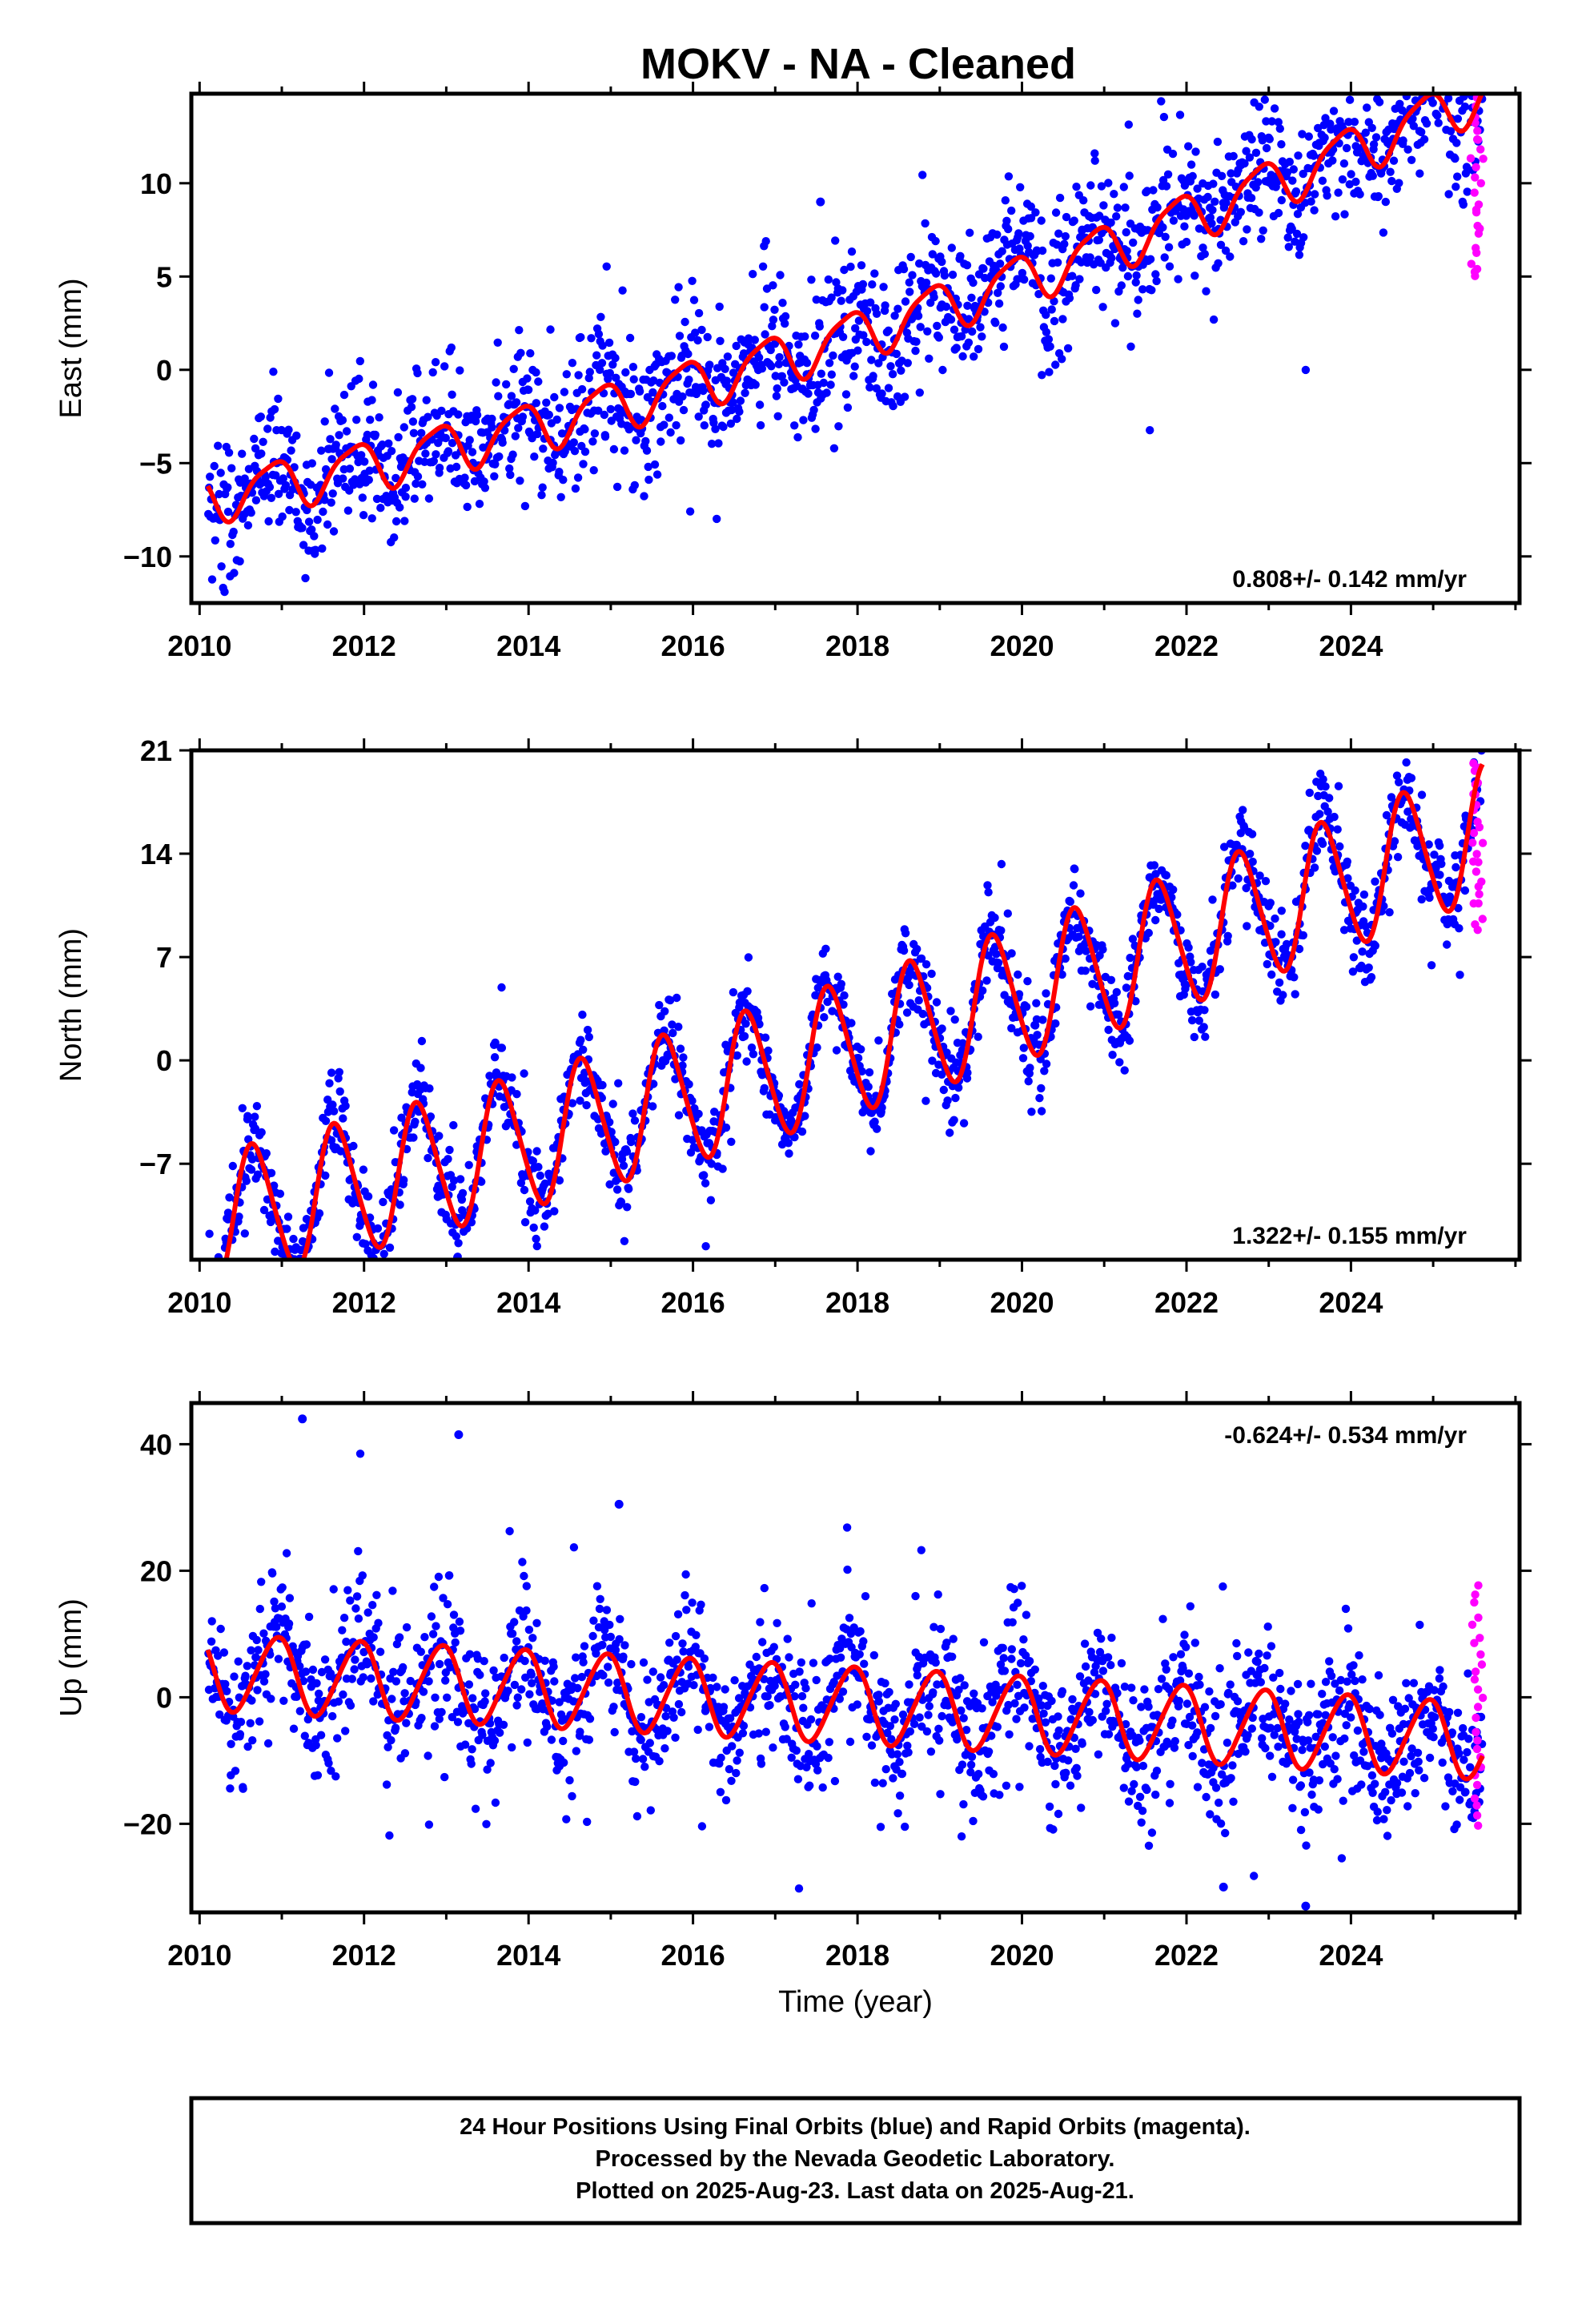 The width and height of the screenshot is (1582, 2324). Describe the element at coordinates (858, 64) in the screenshot. I see `figure-title: MOKV - NA - Cleaned` at that location.